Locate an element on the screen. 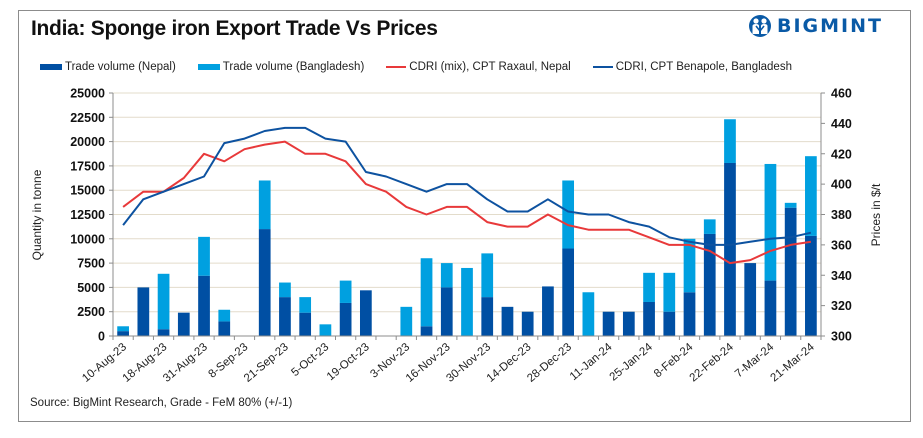 This screenshot has height=438, width=923. y-tick-label: 22500 is located at coordinates (87, 118).